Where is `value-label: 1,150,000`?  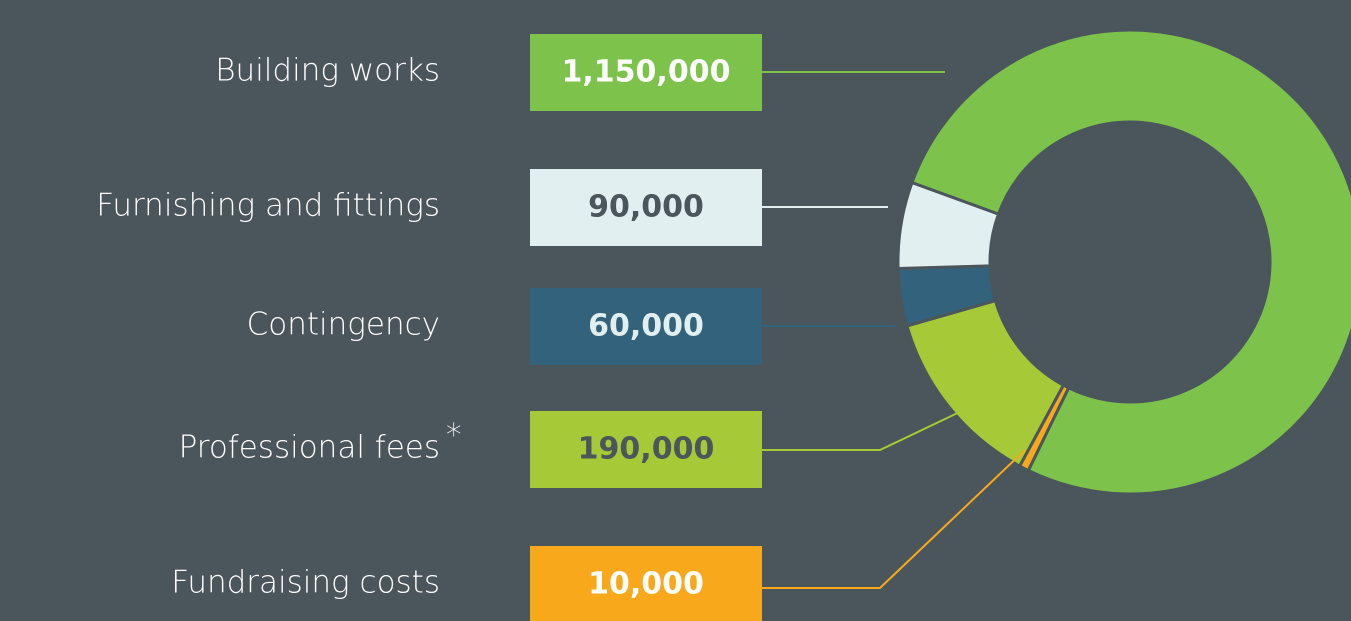
value-label: 1,150,000 is located at coordinates (646, 72).